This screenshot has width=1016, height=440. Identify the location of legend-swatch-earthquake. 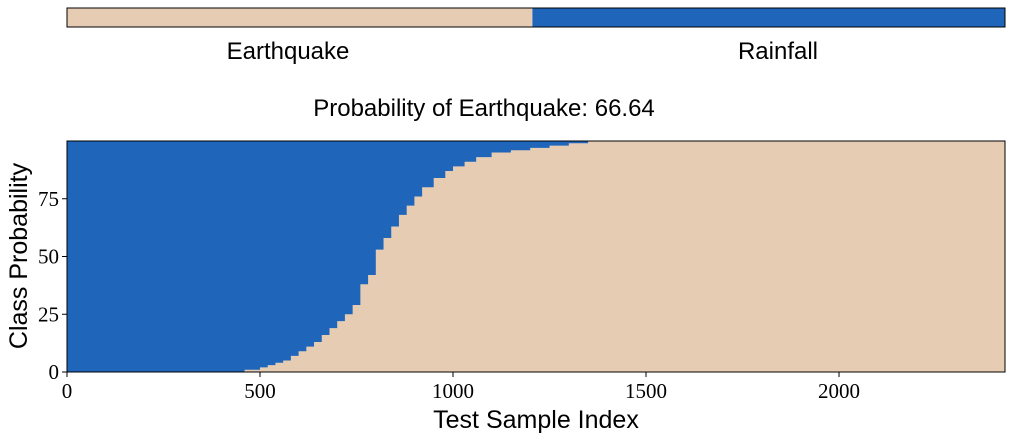
(300, 17).